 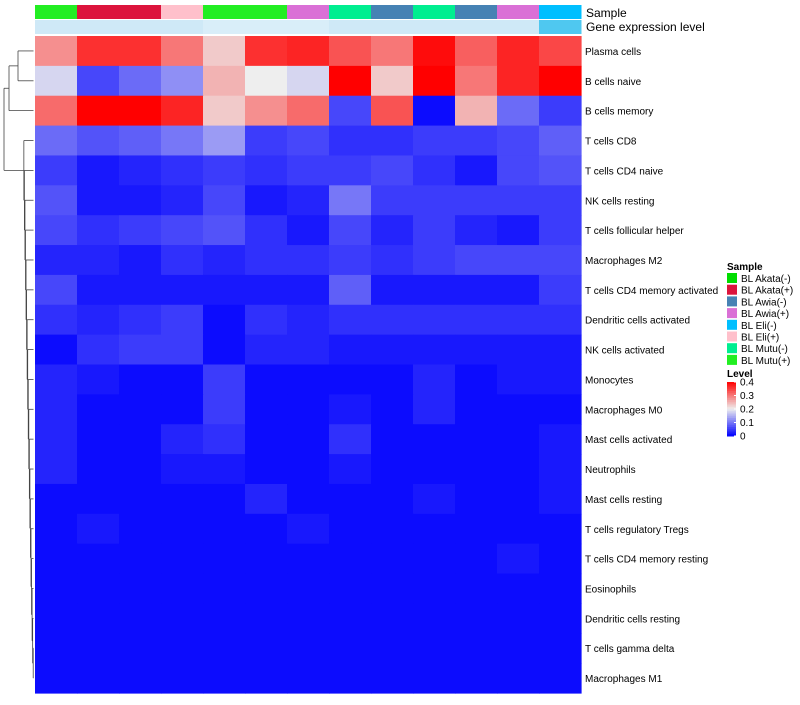 What do you see at coordinates (606, 13) in the screenshot?
I see `sample-annotation-label: Sample` at bounding box center [606, 13].